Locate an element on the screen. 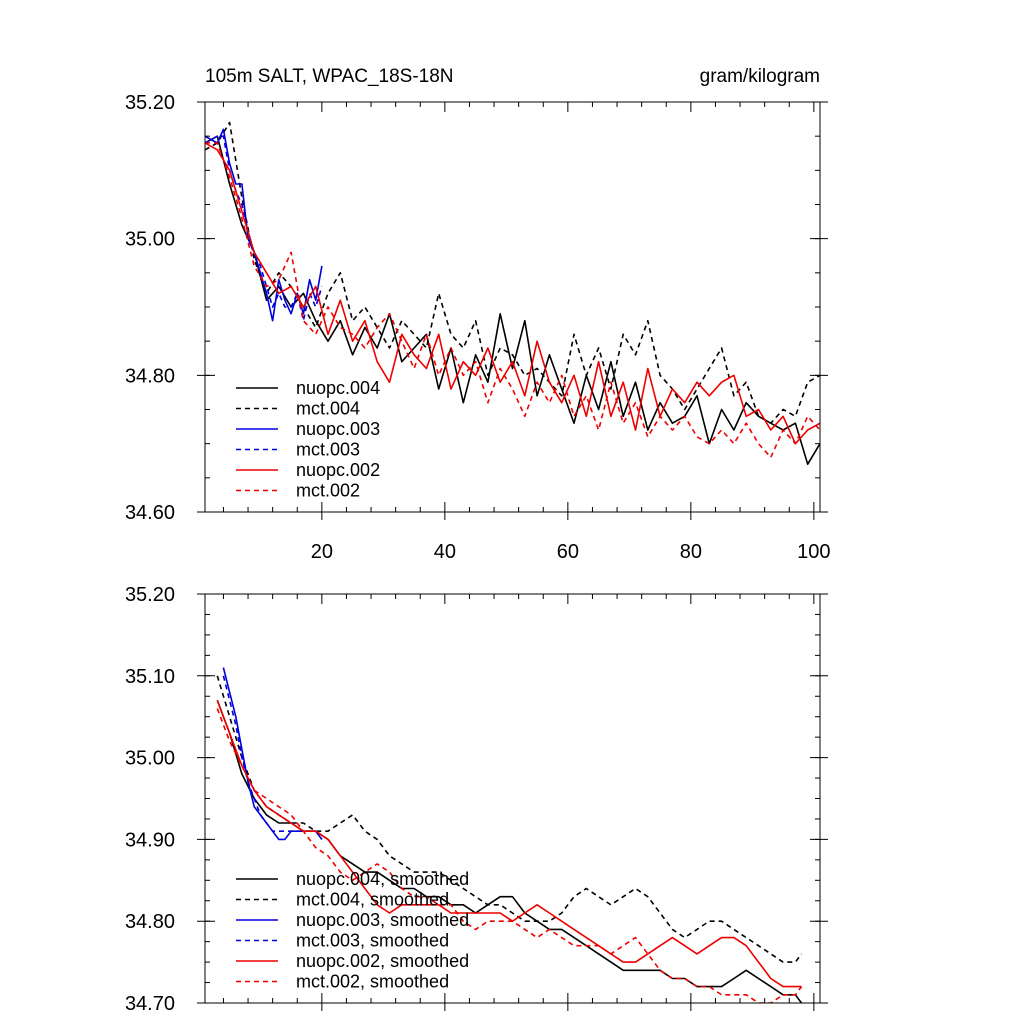  legend-label: mct.002, smoothed is located at coordinates (372, 982).